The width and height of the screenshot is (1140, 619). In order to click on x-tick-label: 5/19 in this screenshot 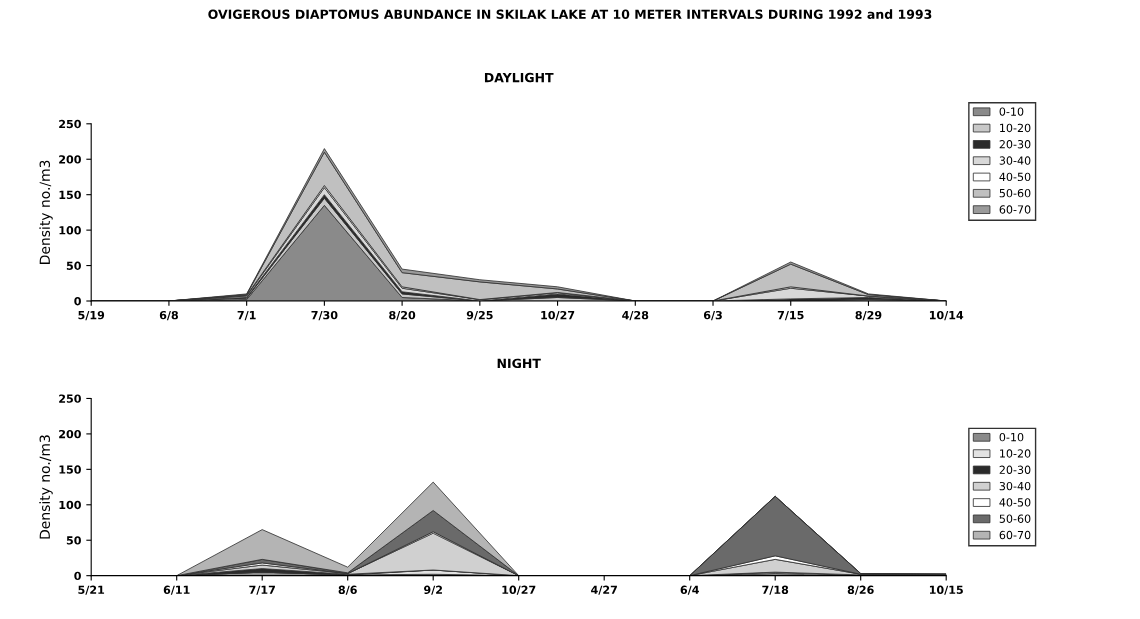, I will do `click(91, 315)`.